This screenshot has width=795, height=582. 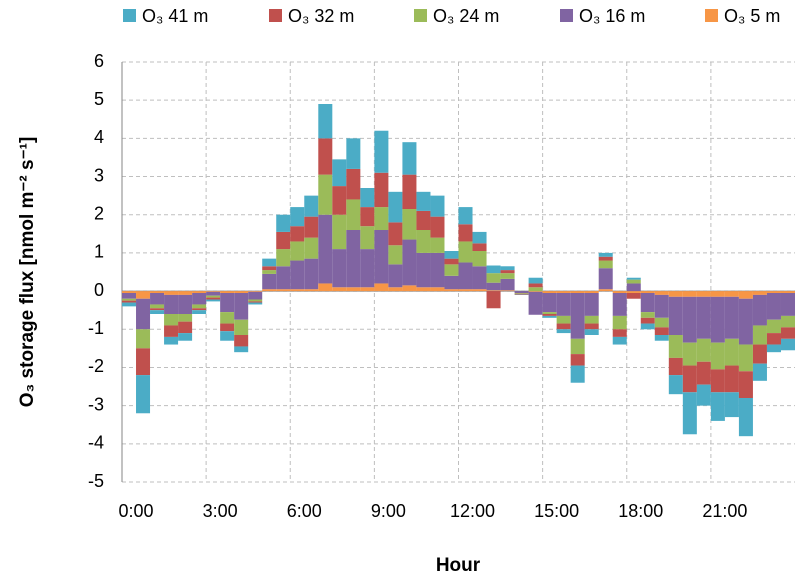 I want to click on y-tick-label: -4, so click(x=96, y=443).